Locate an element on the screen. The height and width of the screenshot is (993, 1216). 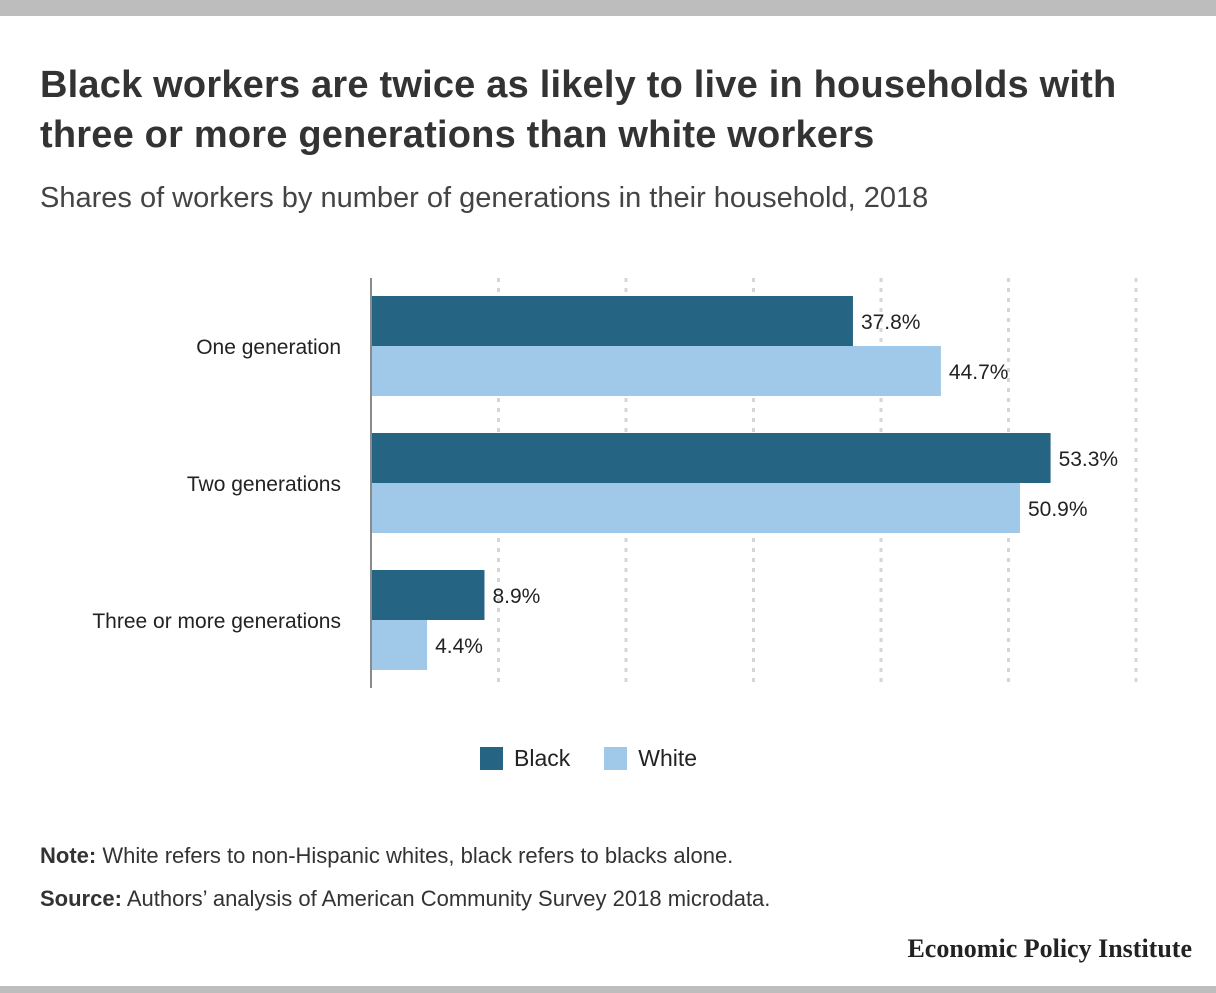
data-label: 44.7% is located at coordinates (979, 372).